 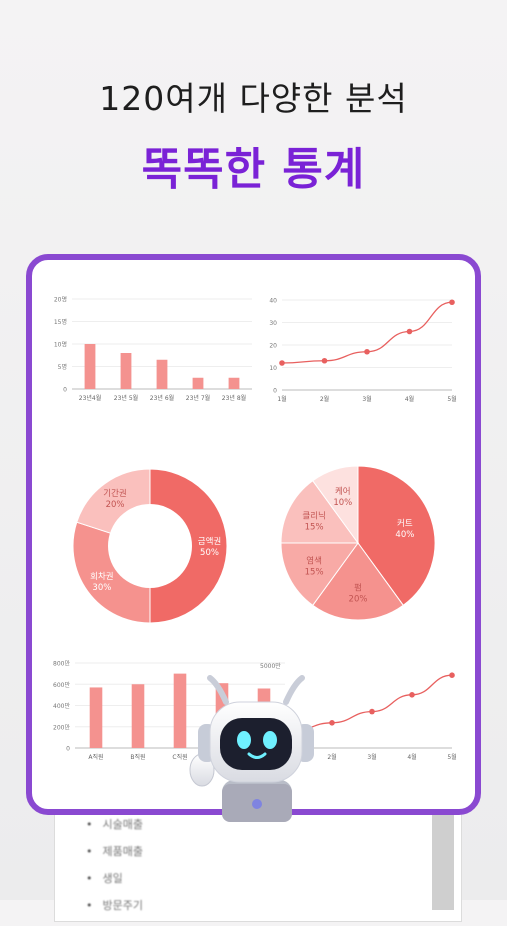 I want to click on chart-staff-bar-xtick-label: B직원, so click(x=137, y=757).